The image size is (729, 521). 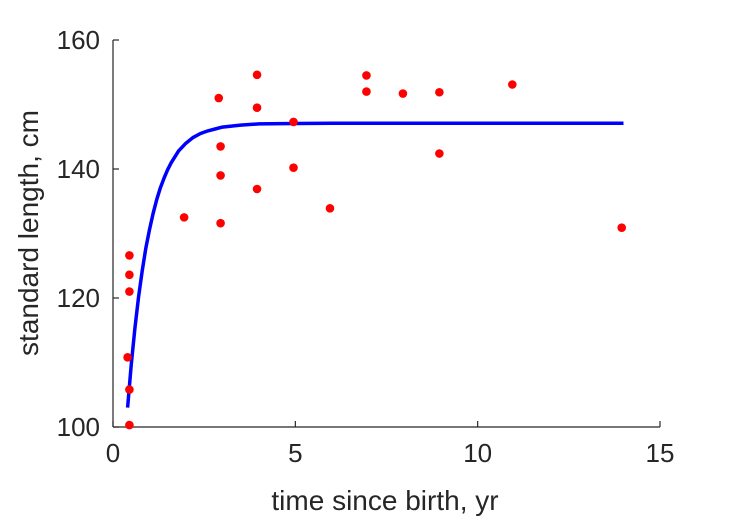 What do you see at coordinates (88, 233) in the screenshot?
I see `y-axis-ticks: 100 120 140 160` at bounding box center [88, 233].